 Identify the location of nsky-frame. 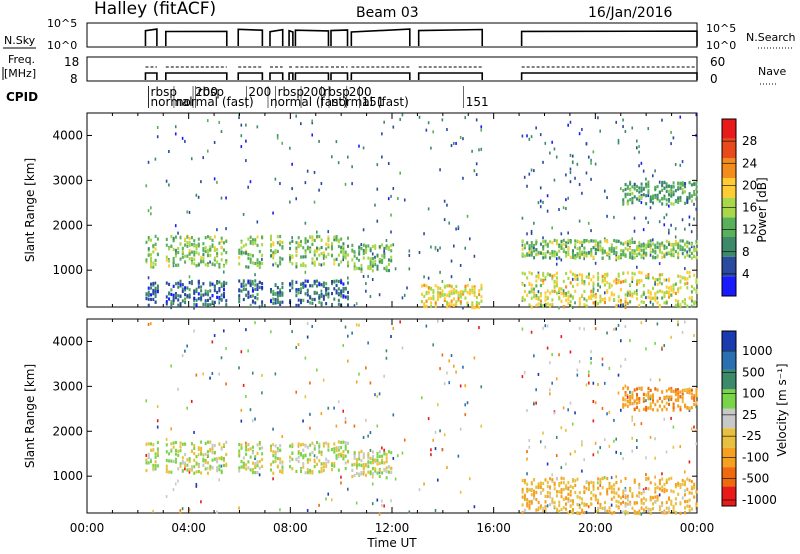
(392, 35).